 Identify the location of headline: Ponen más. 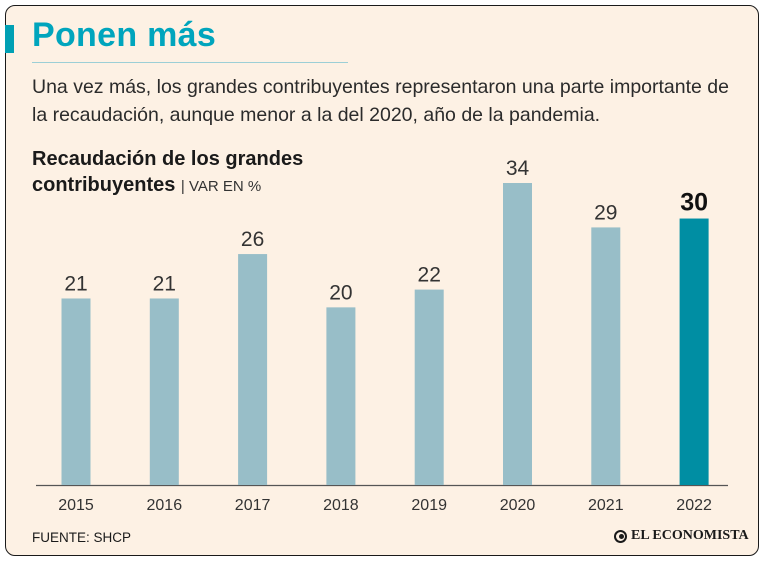
(124, 35).